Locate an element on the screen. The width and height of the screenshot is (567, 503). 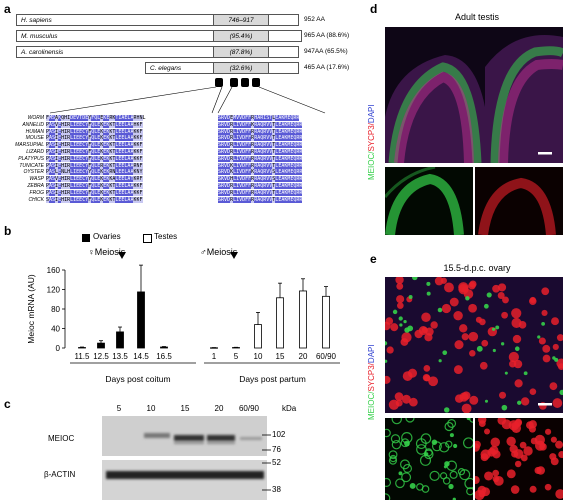
testis-merge-image is located at coordinates (474, 95).